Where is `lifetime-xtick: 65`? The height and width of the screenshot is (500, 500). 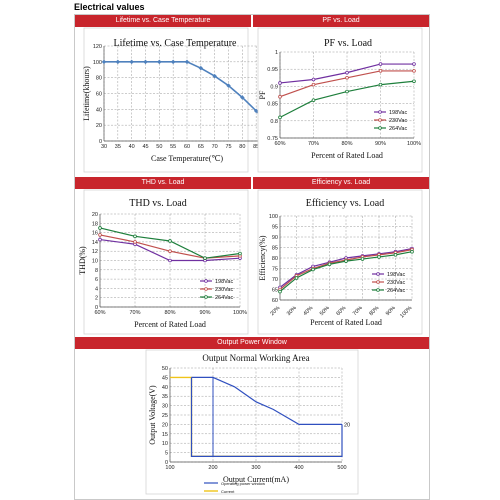 lifetime-xtick: 65 is located at coordinates (201, 147).